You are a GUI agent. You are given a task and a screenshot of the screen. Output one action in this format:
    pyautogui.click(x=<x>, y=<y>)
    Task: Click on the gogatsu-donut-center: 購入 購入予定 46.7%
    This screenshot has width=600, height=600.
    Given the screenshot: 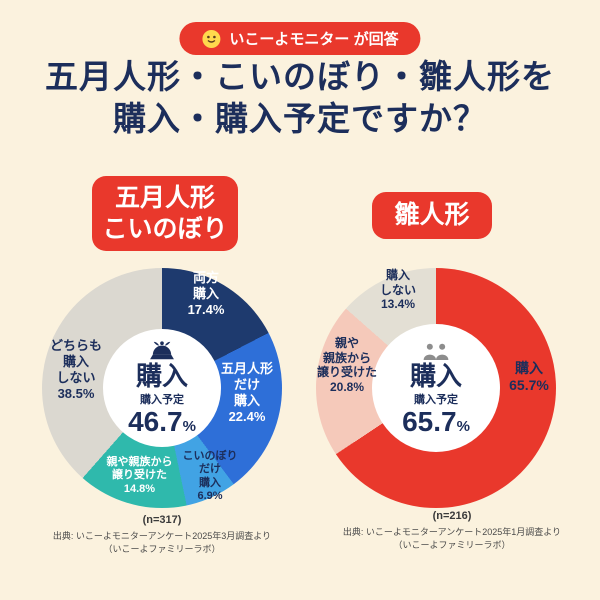 What is the action you would take?
    pyautogui.click(x=162, y=388)
    